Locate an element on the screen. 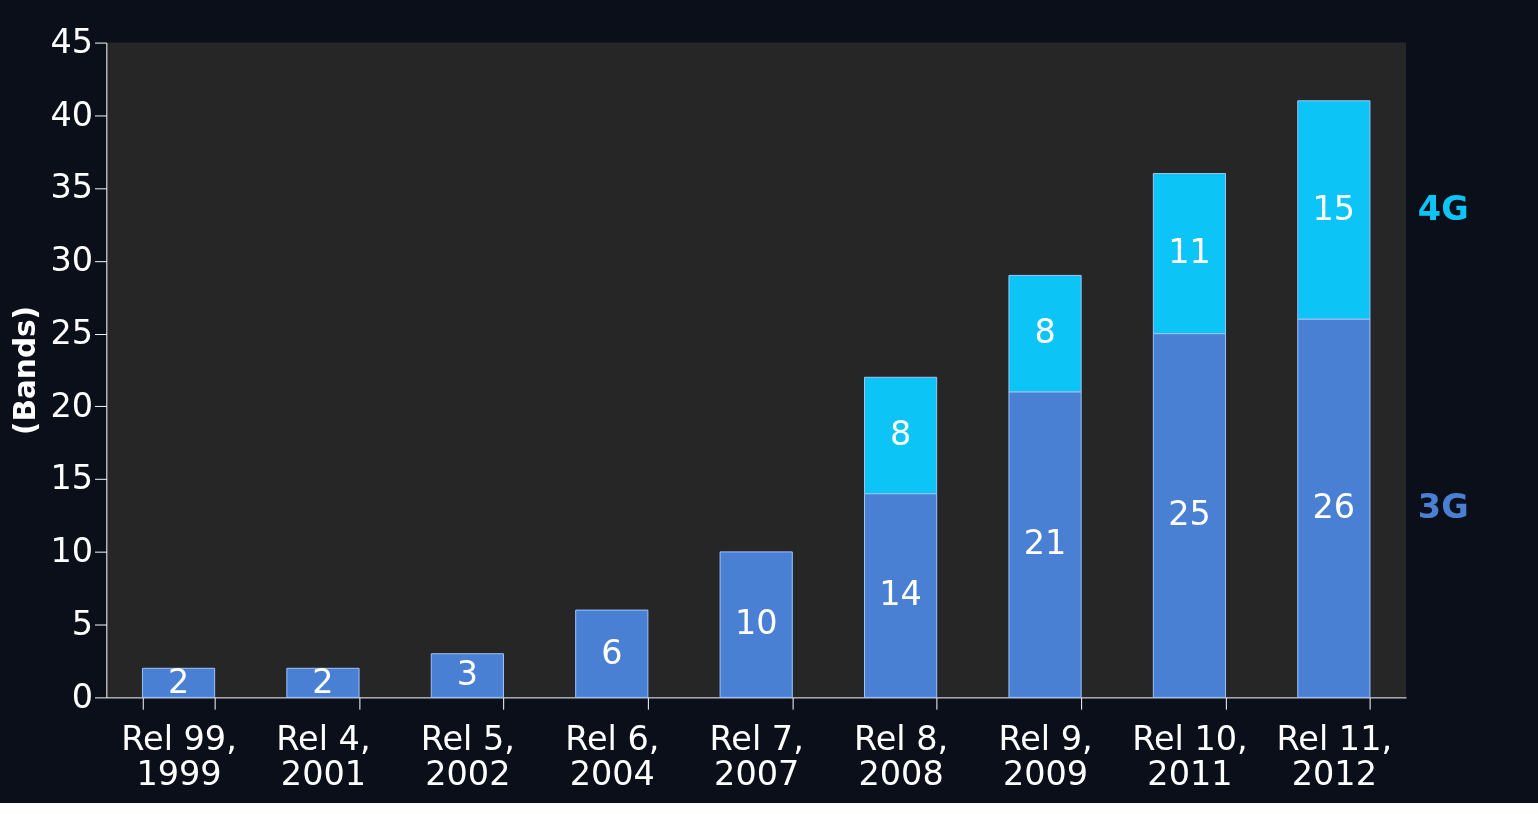 The height and width of the screenshot is (814, 1538). series-label: 4G is located at coordinates (1443, 208).